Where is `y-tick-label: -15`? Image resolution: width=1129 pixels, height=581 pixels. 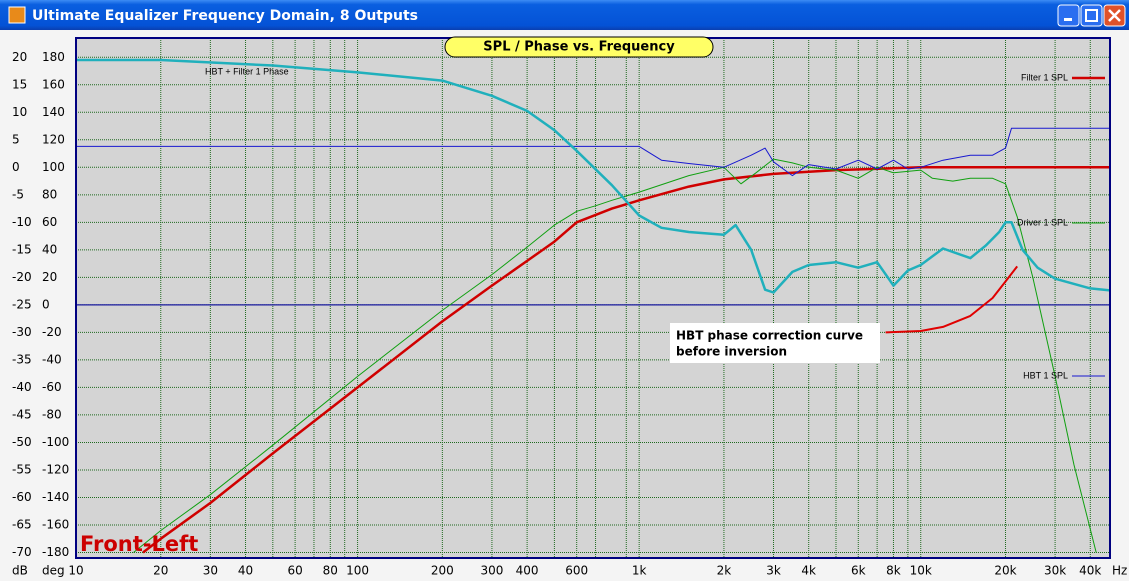
y-tick-label: -15 is located at coordinates (22, 249).